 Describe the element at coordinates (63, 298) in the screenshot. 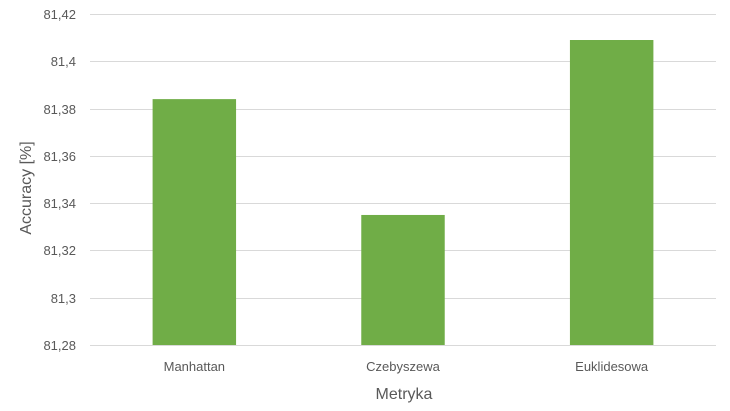

I see `y-tick-label: 81,3` at that location.